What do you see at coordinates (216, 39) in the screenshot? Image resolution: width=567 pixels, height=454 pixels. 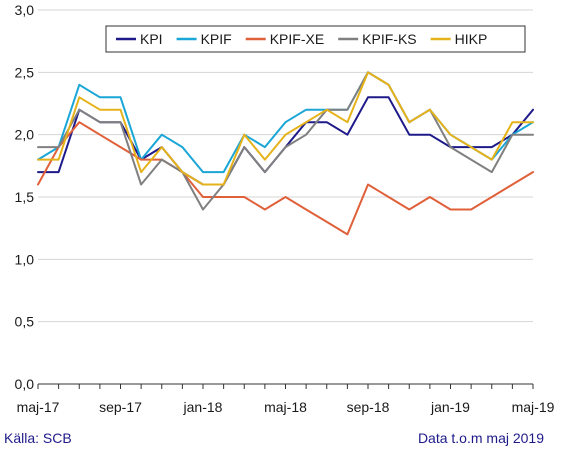 I see `legend-label-kpif: KPIF` at bounding box center [216, 39].